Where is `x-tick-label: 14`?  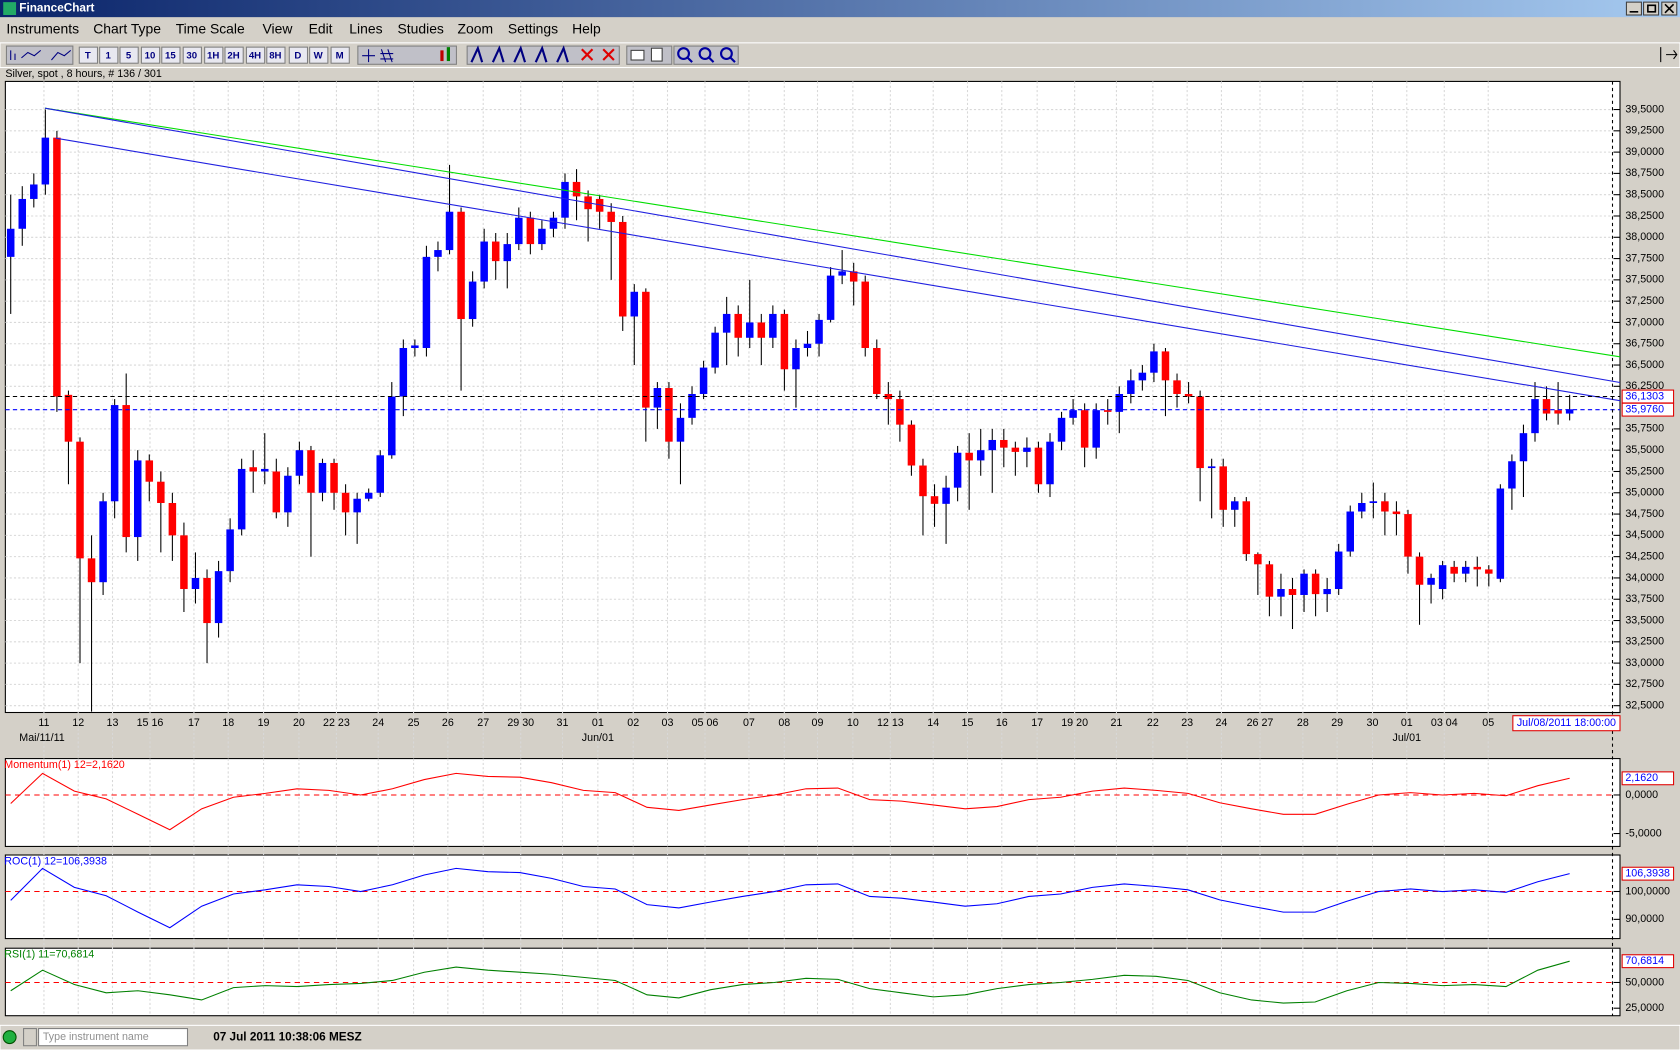
x-tick-label: 14 is located at coordinates (933, 723).